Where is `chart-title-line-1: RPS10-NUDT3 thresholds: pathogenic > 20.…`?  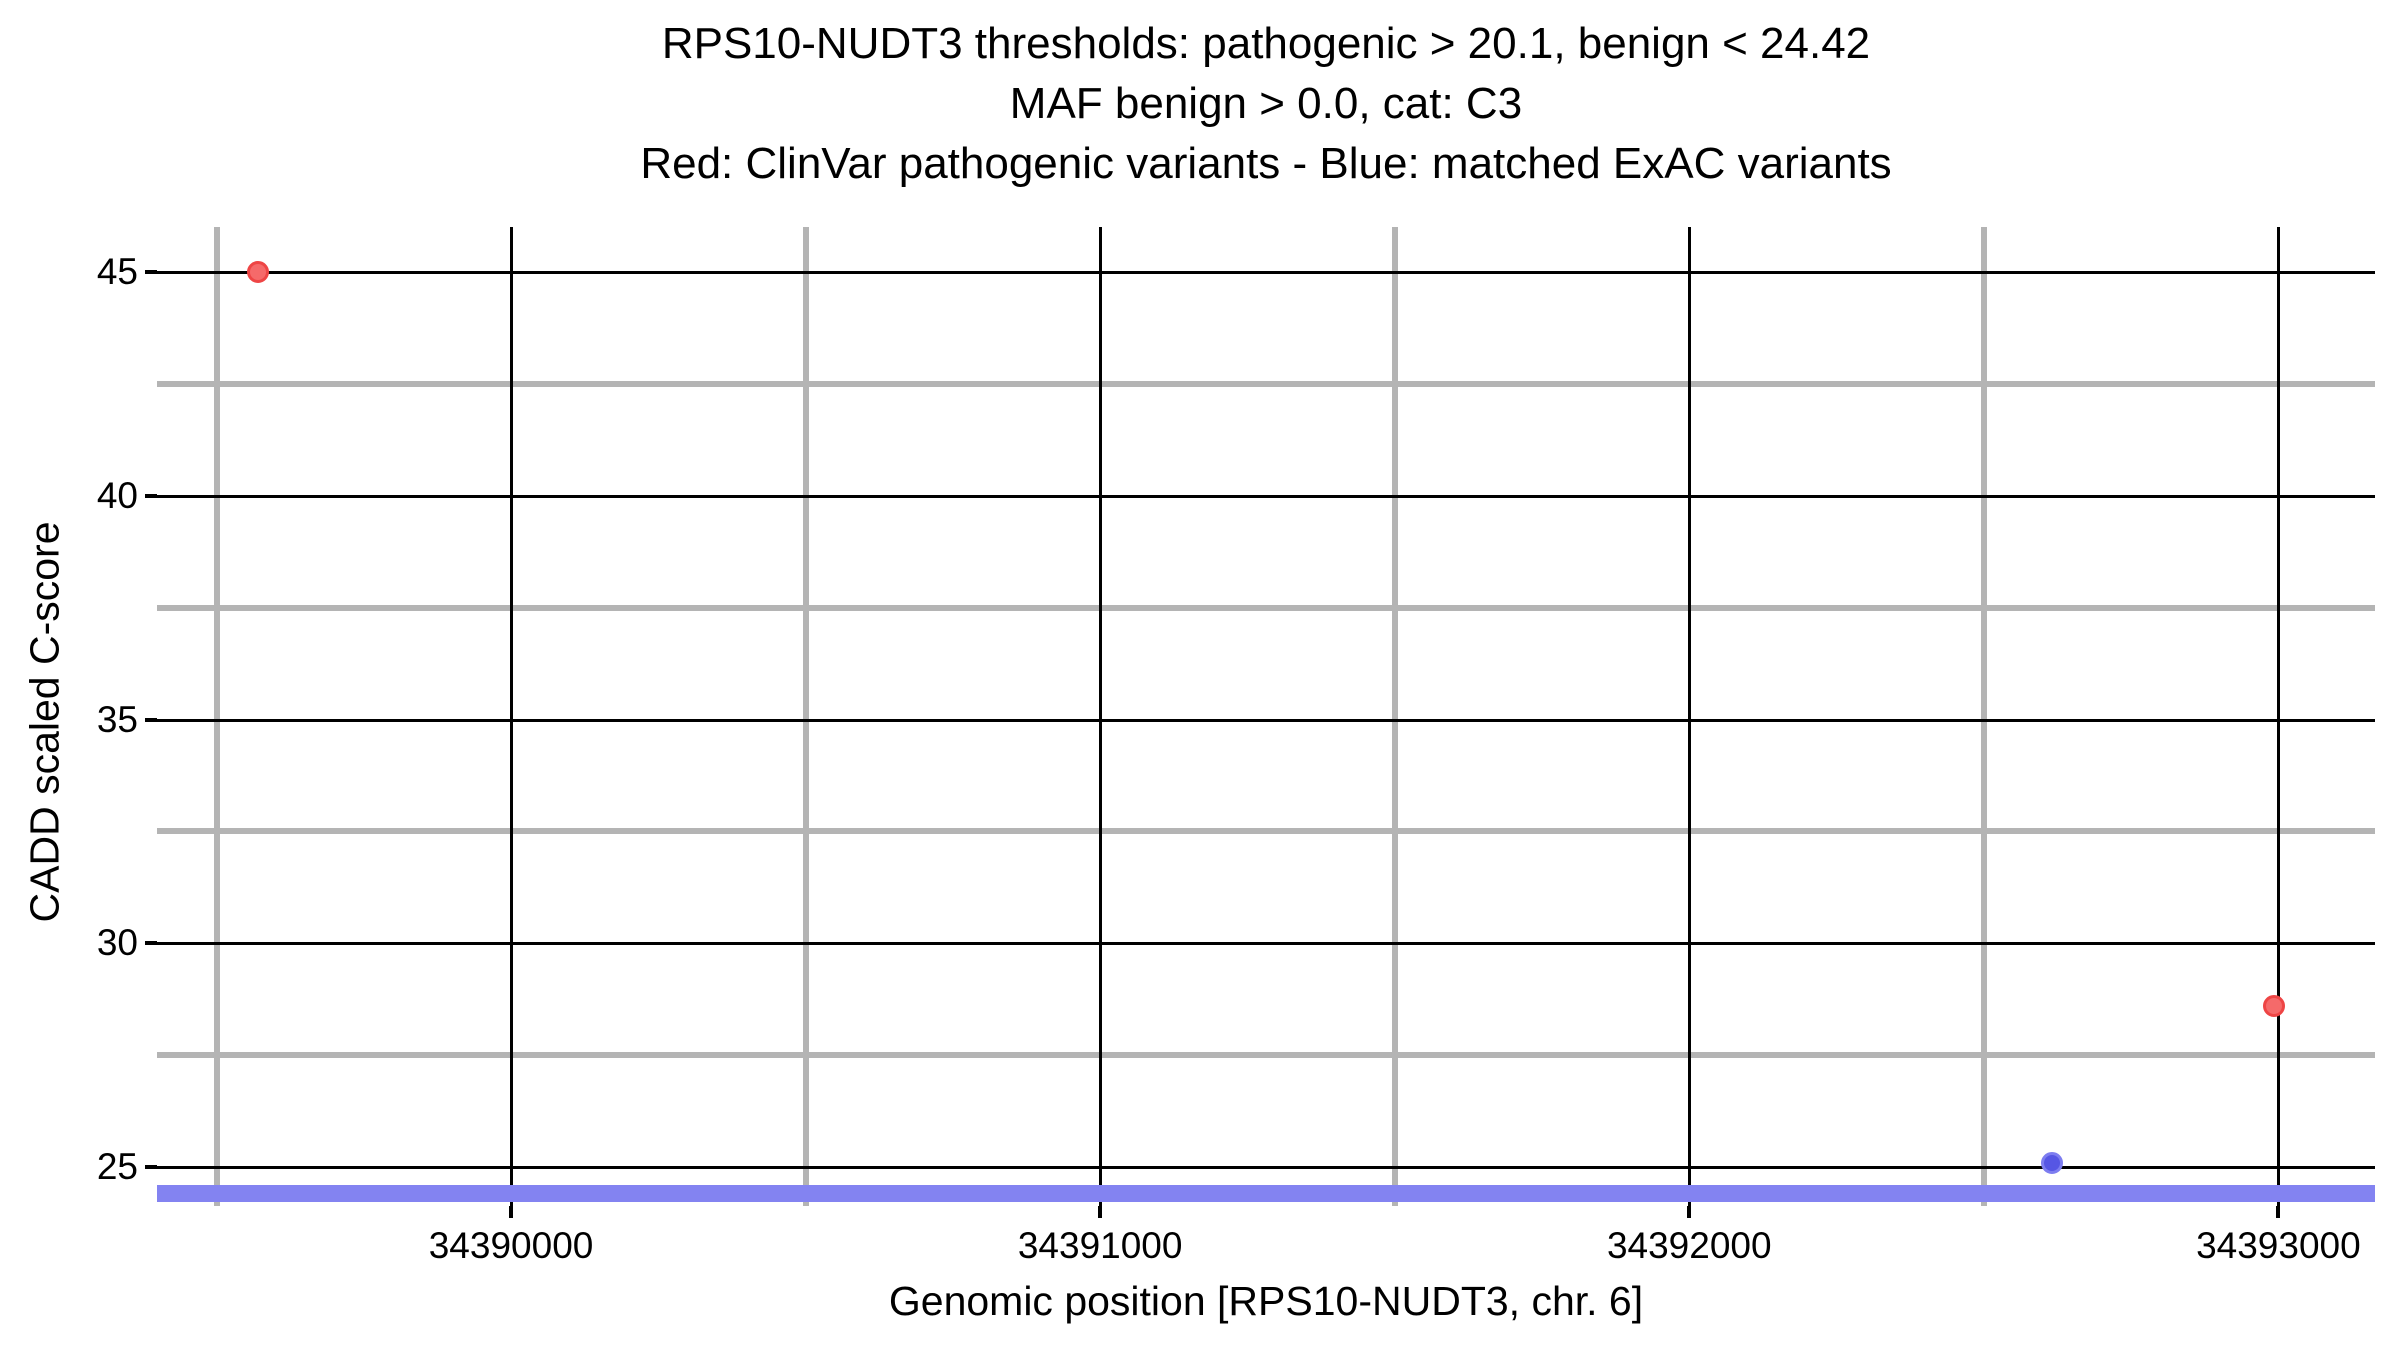
chart-title-line-1: RPS10-NUDT3 thresholds: pathogenic > 20.… is located at coordinates (1266, 43).